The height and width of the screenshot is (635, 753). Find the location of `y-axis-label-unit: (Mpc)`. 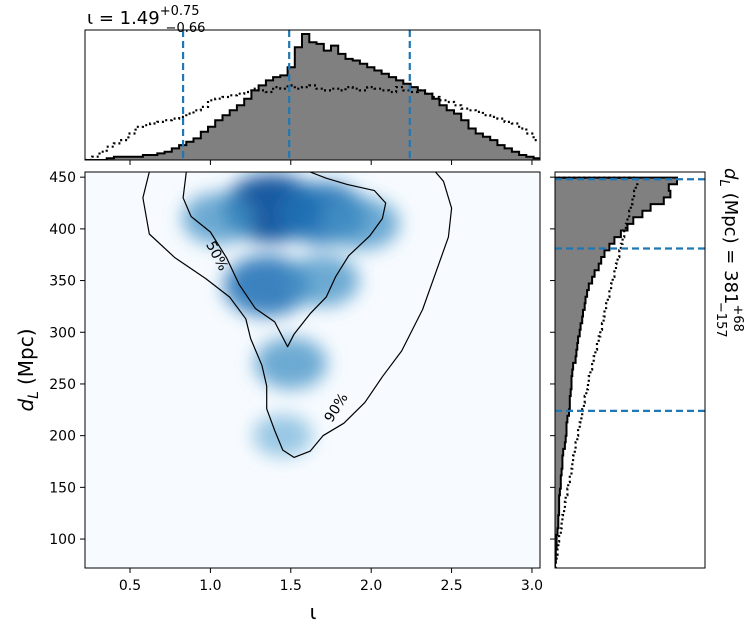

y-axis-label-unit: (Mpc) is located at coordinates (26, 356).